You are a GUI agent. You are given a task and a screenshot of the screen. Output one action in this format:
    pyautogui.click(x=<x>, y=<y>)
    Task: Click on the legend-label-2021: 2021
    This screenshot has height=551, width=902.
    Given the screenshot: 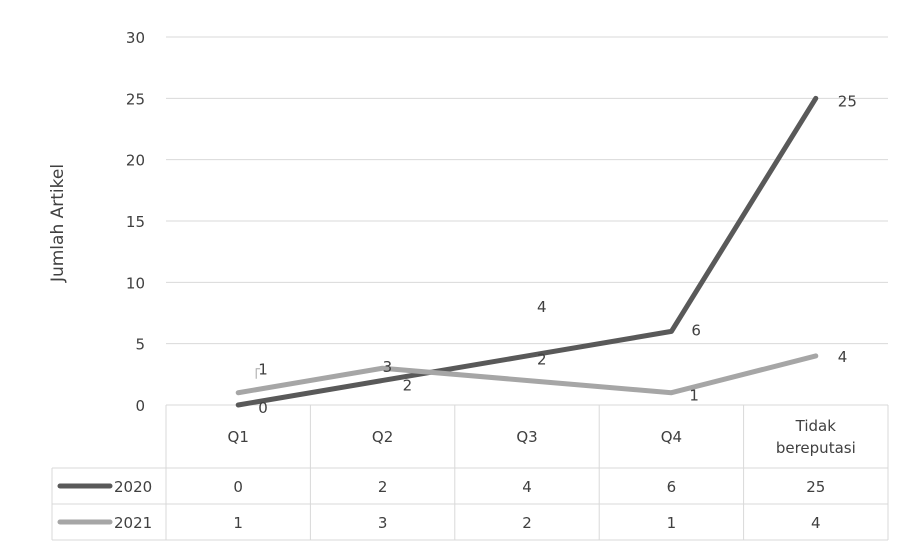 What is the action you would take?
    pyautogui.click(x=133, y=523)
    